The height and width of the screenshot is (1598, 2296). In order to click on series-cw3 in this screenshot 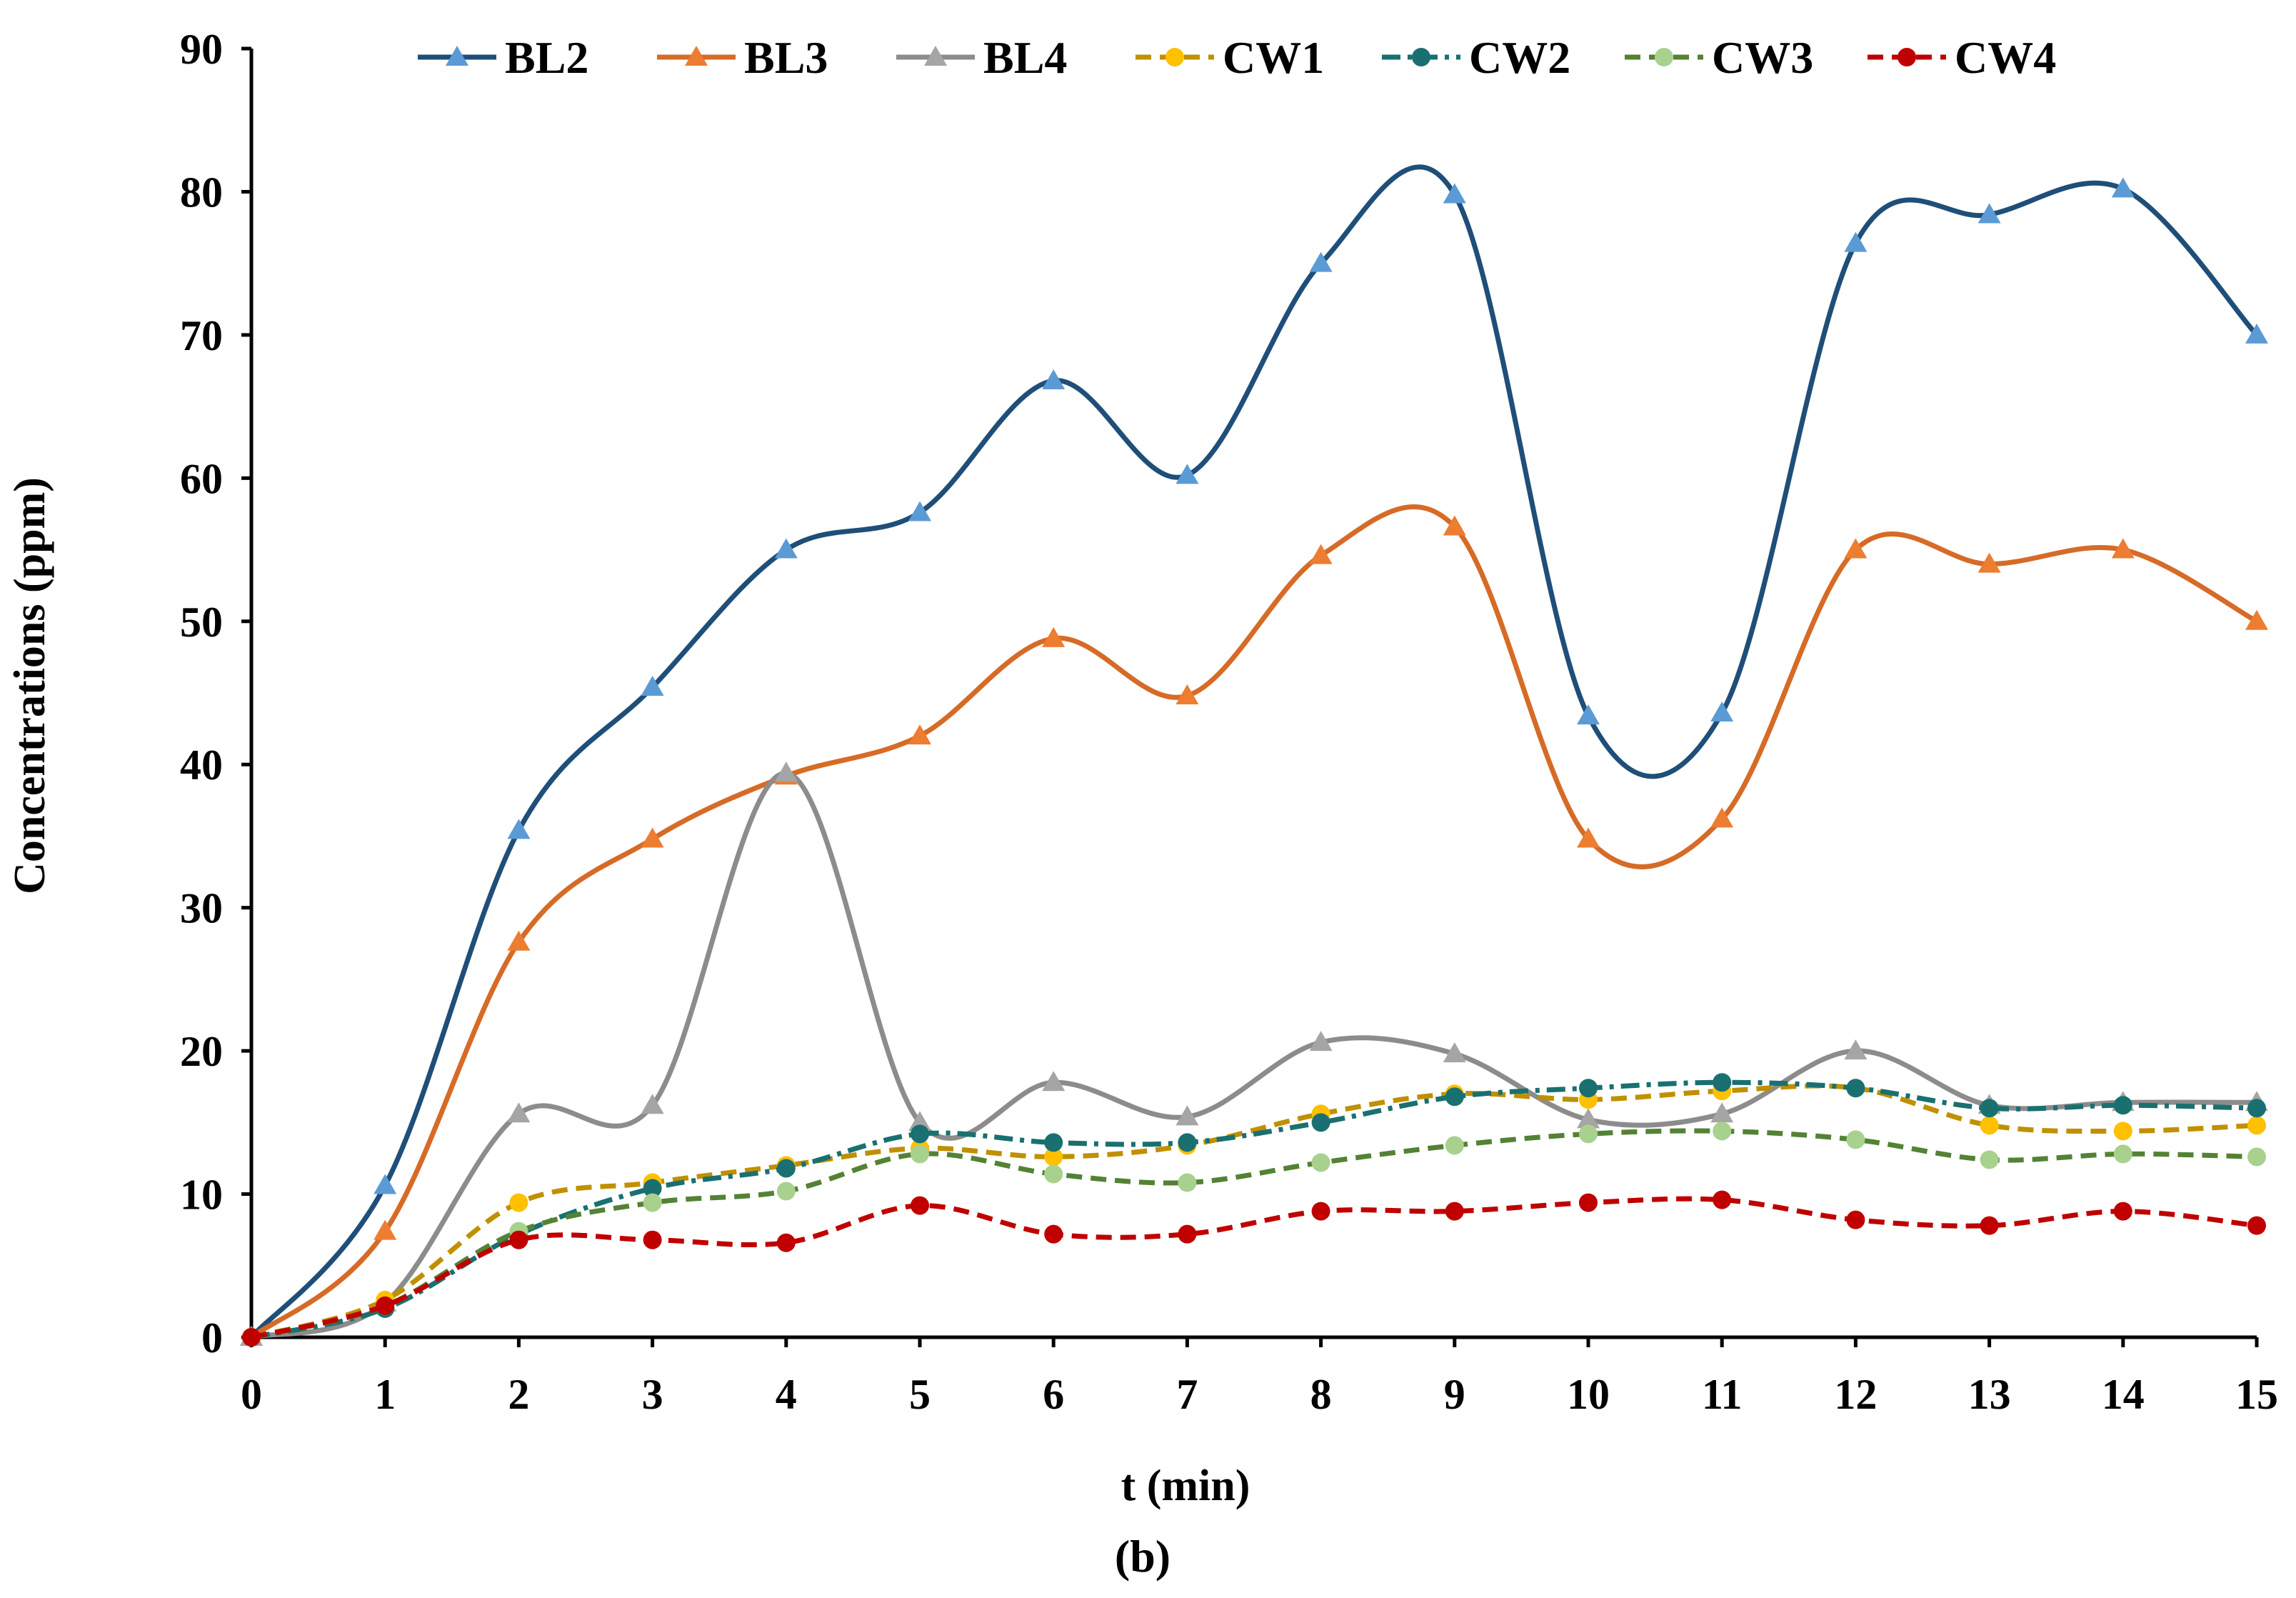, I will do `click(1254, 1234)`.